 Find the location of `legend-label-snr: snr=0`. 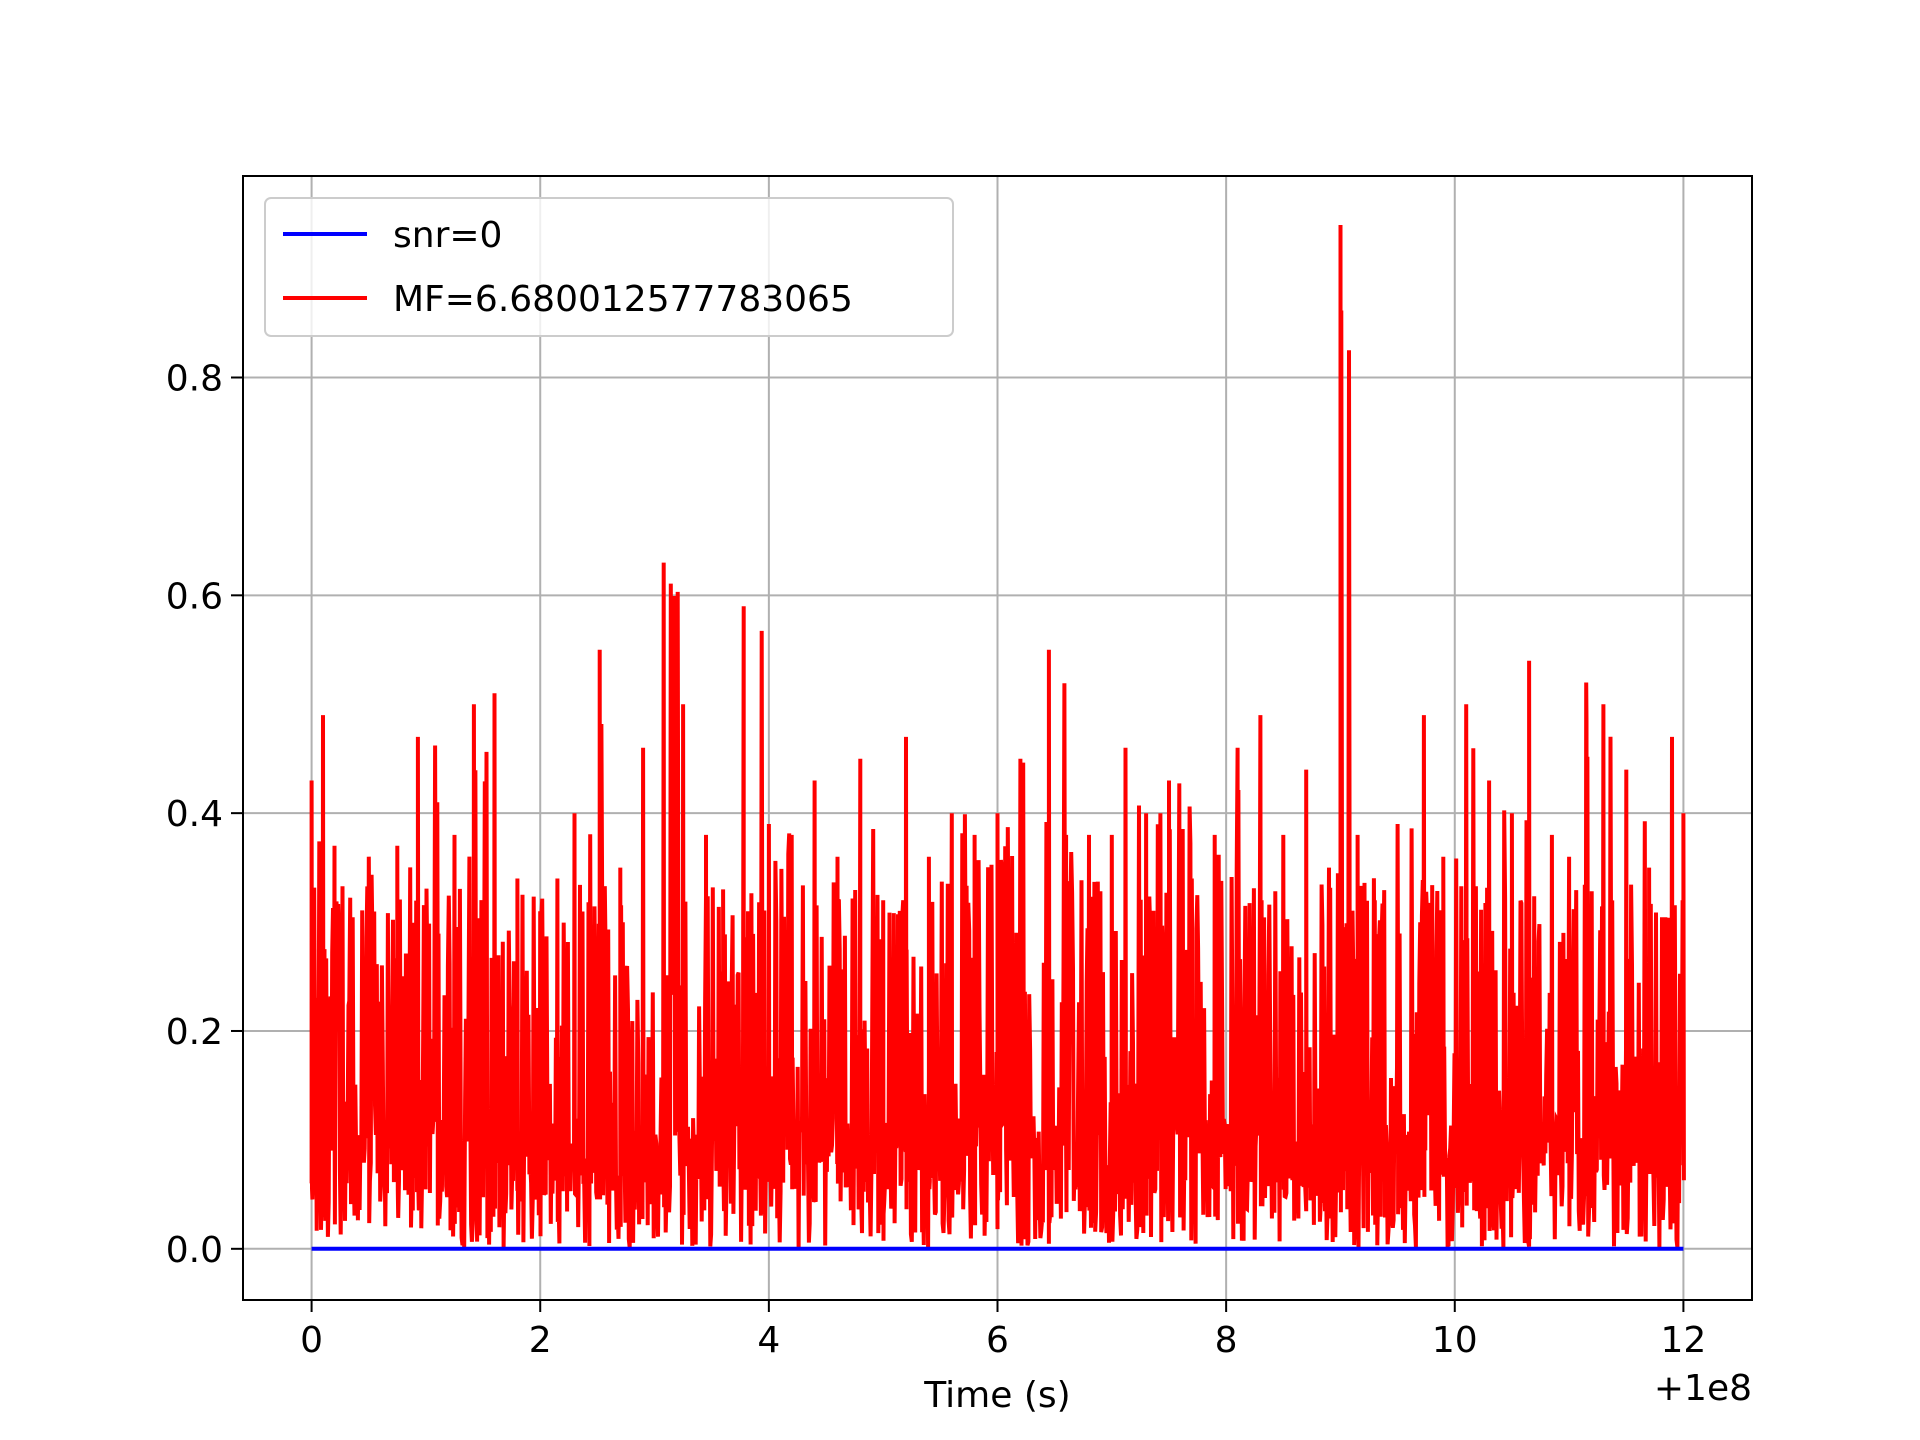

legend-label-snr: snr=0 is located at coordinates (447, 235).